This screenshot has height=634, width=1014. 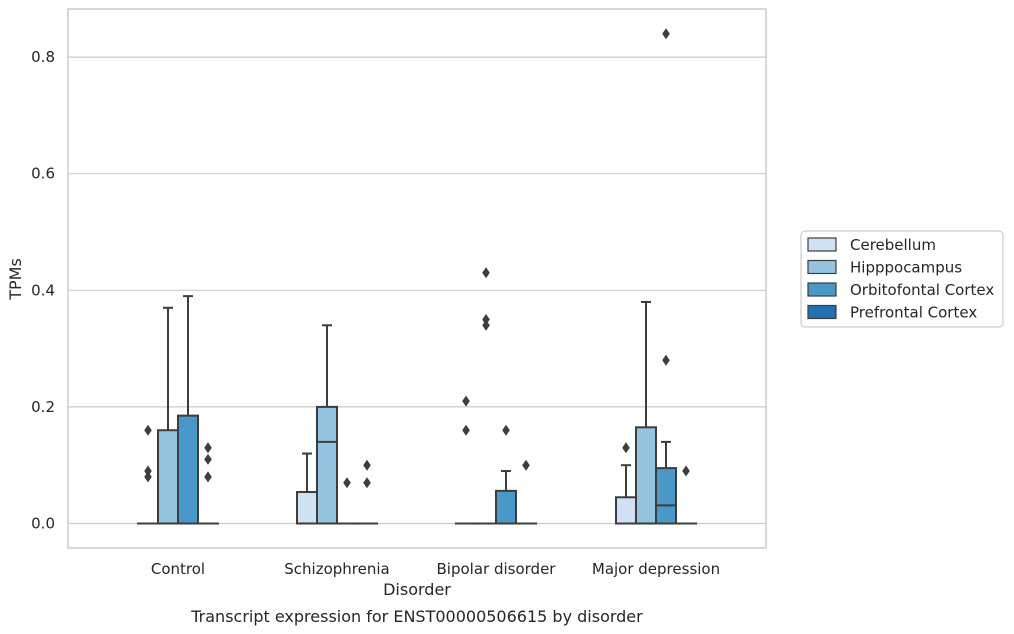 What do you see at coordinates (43, 57) in the screenshot?
I see `y-tick-label: 0.8` at bounding box center [43, 57].